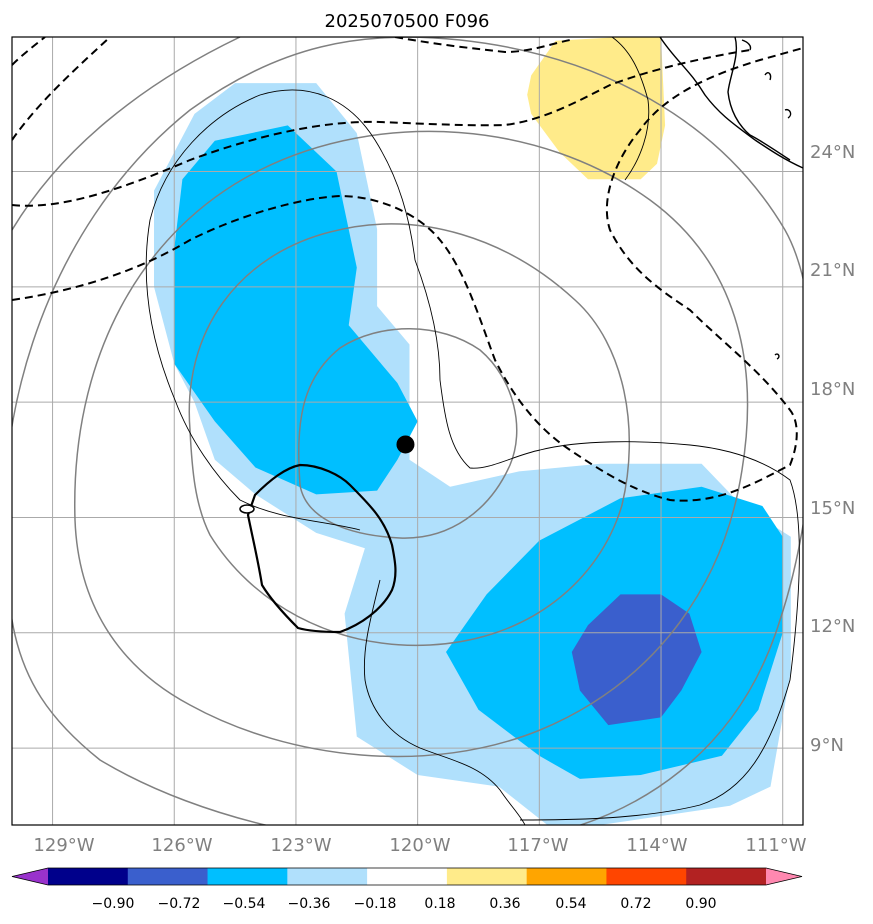 This screenshot has width=873, height=924. What do you see at coordinates (405, 444) in the screenshot?
I see `storm-center-marker` at bounding box center [405, 444].